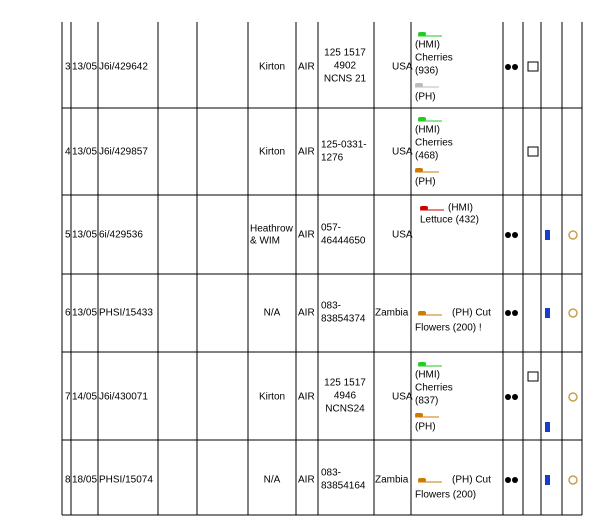 The image size is (600, 528). I want to click on port: & WIM, so click(265, 241).